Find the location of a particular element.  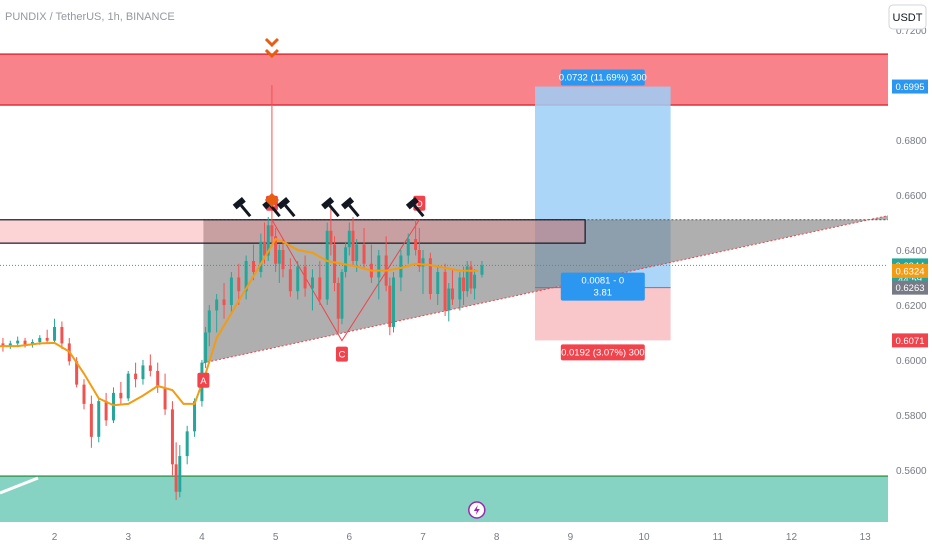

price-label is located at coordinates (910, 86).